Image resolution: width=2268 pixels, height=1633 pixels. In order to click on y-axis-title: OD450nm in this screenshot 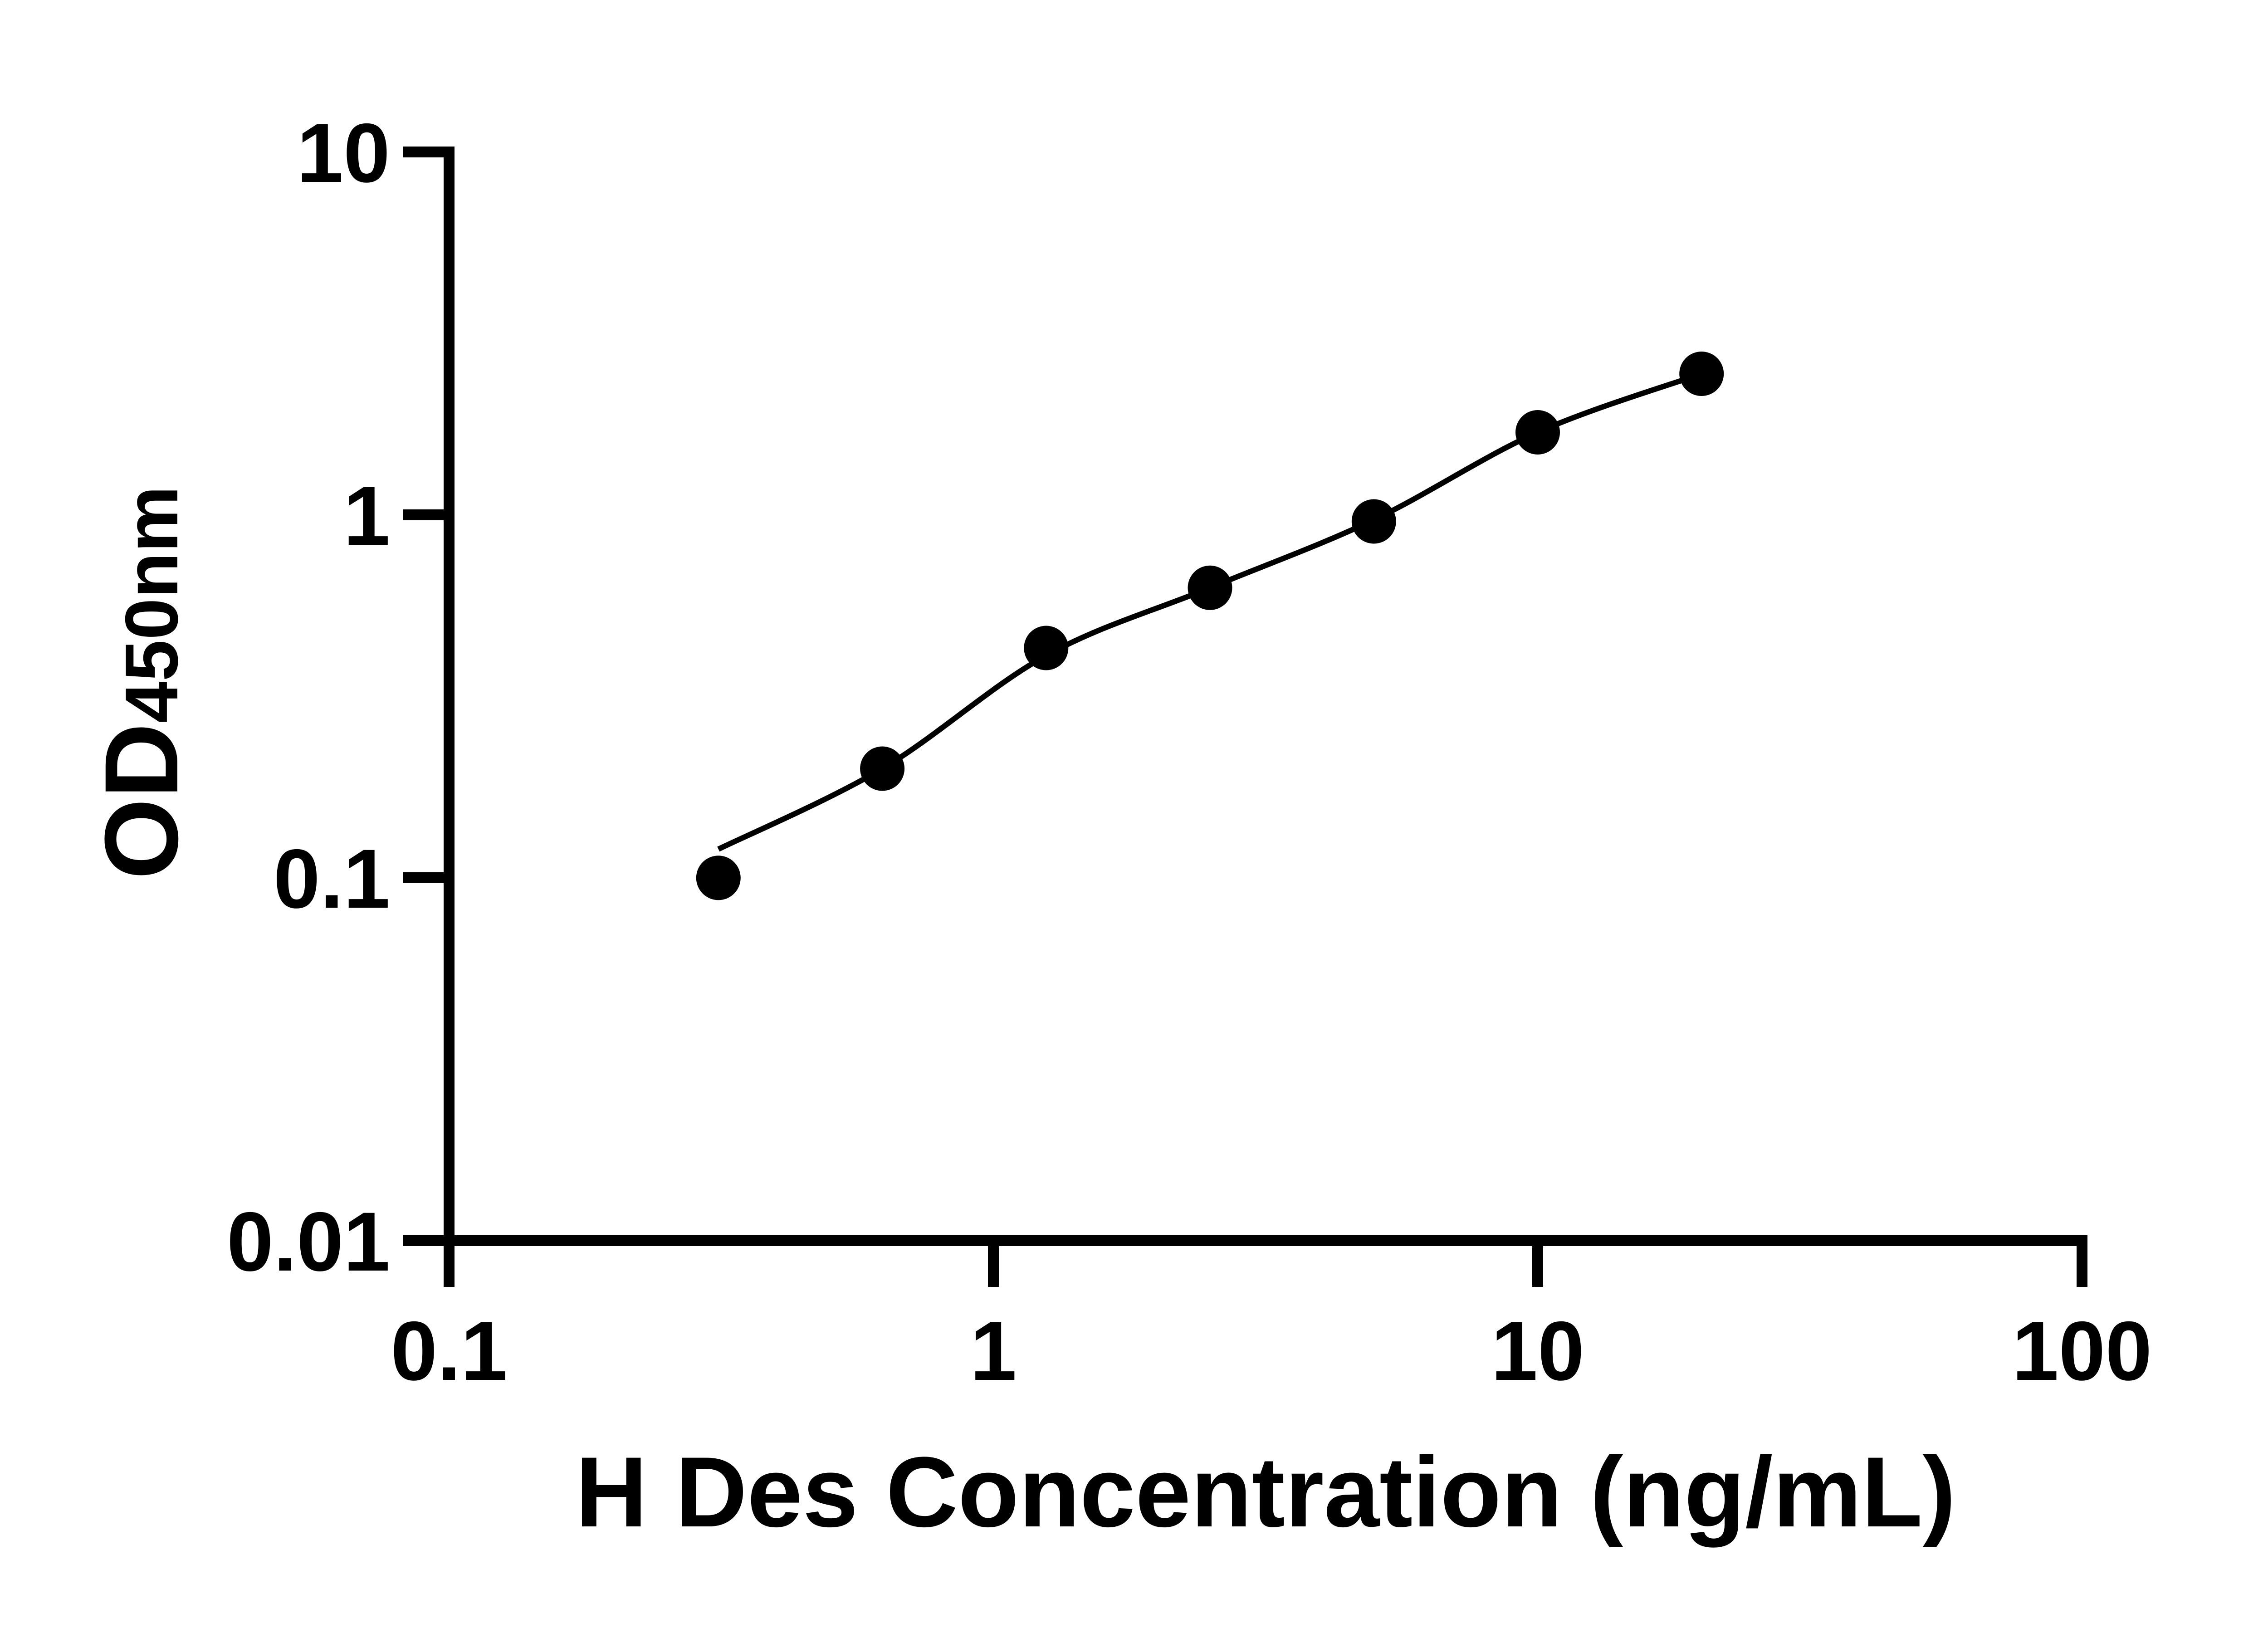, I will do `click(141, 683)`.